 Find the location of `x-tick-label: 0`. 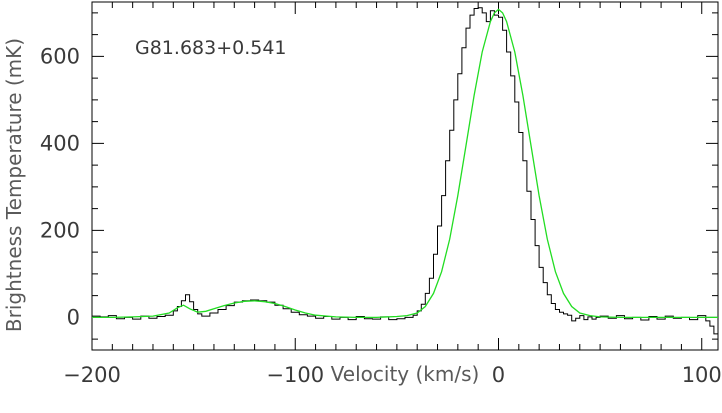

x-tick-label: 0 is located at coordinates (498, 375).